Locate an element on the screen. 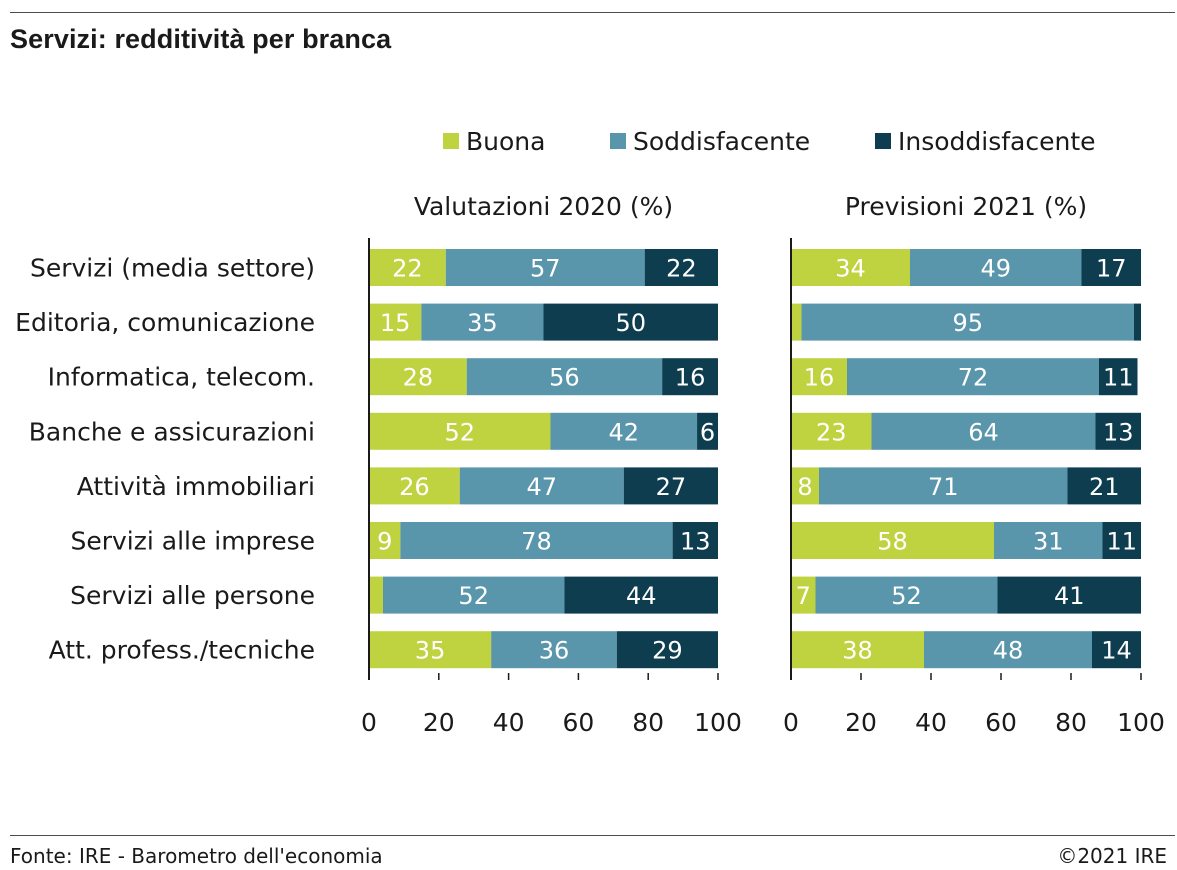 The width and height of the screenshot is (1177, 870). data-label-soddisfacente: 95 is located at coordinates (967, 323).